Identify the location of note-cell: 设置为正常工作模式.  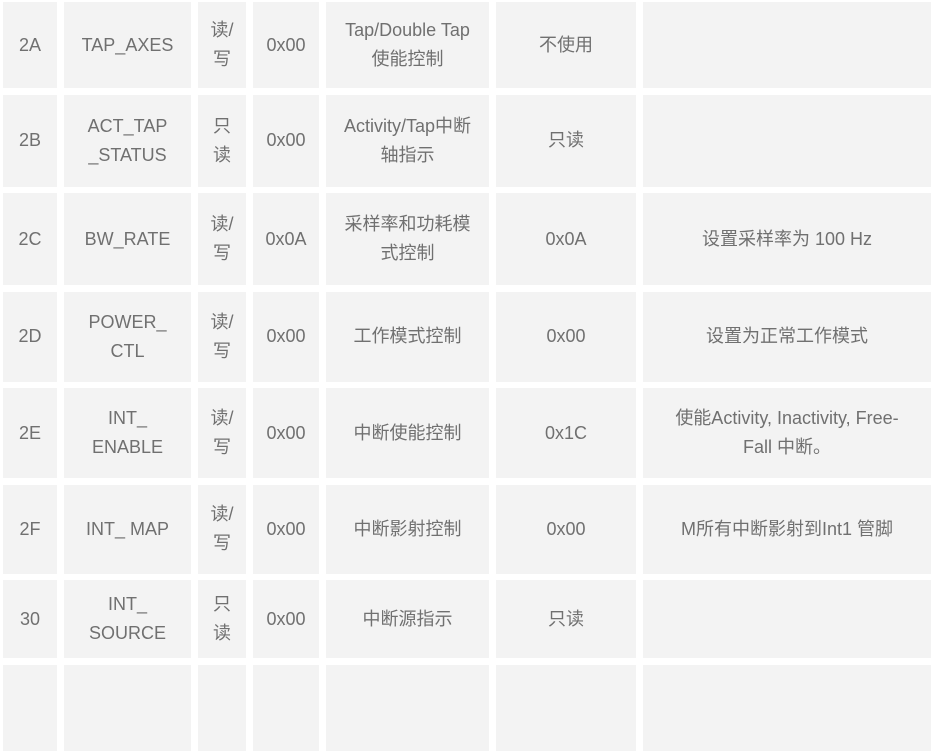
(787, 336).